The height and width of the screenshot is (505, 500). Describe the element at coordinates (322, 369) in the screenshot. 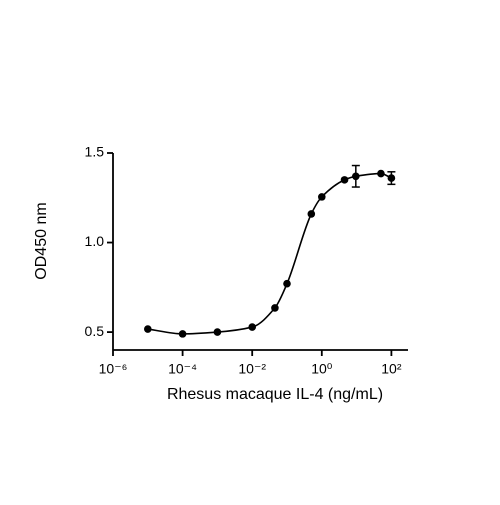

I see `x-tick-label: 10⁰` at that location.